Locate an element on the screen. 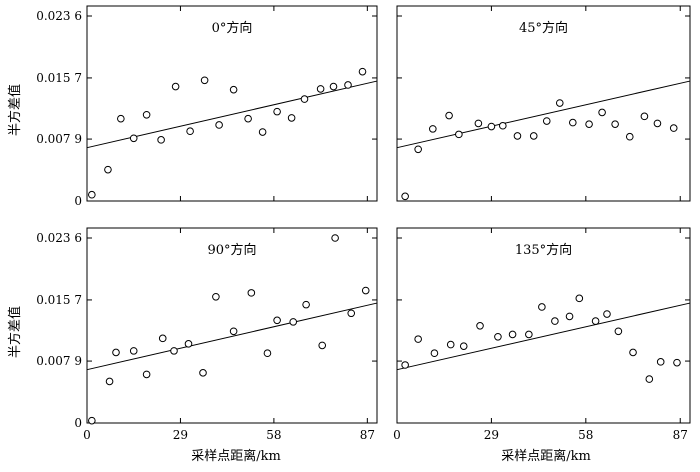 Image resolution: width=700 pixels, height=472 pixels. y-tick-label: 0.007 9 is located at coordinates (59, 139).